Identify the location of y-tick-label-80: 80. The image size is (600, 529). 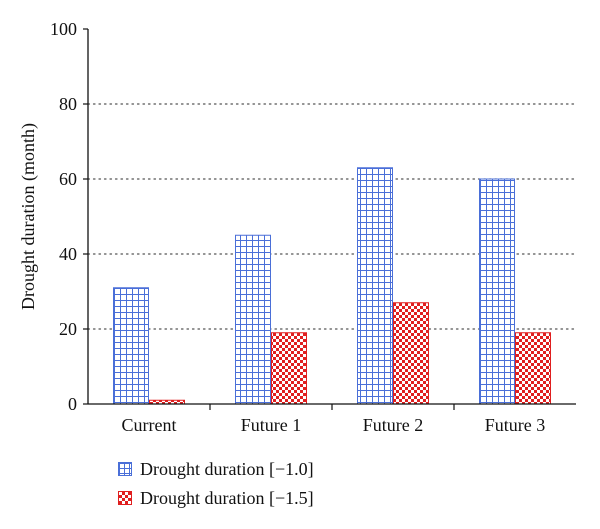
(68, 104).